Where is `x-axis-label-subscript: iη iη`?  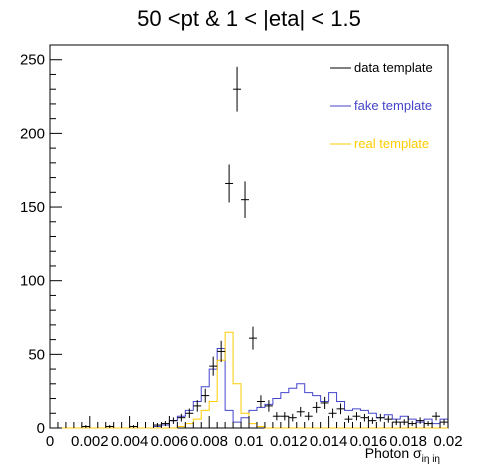
x-axis-label-subscript: iη iη is located at coordinates (431, 459).